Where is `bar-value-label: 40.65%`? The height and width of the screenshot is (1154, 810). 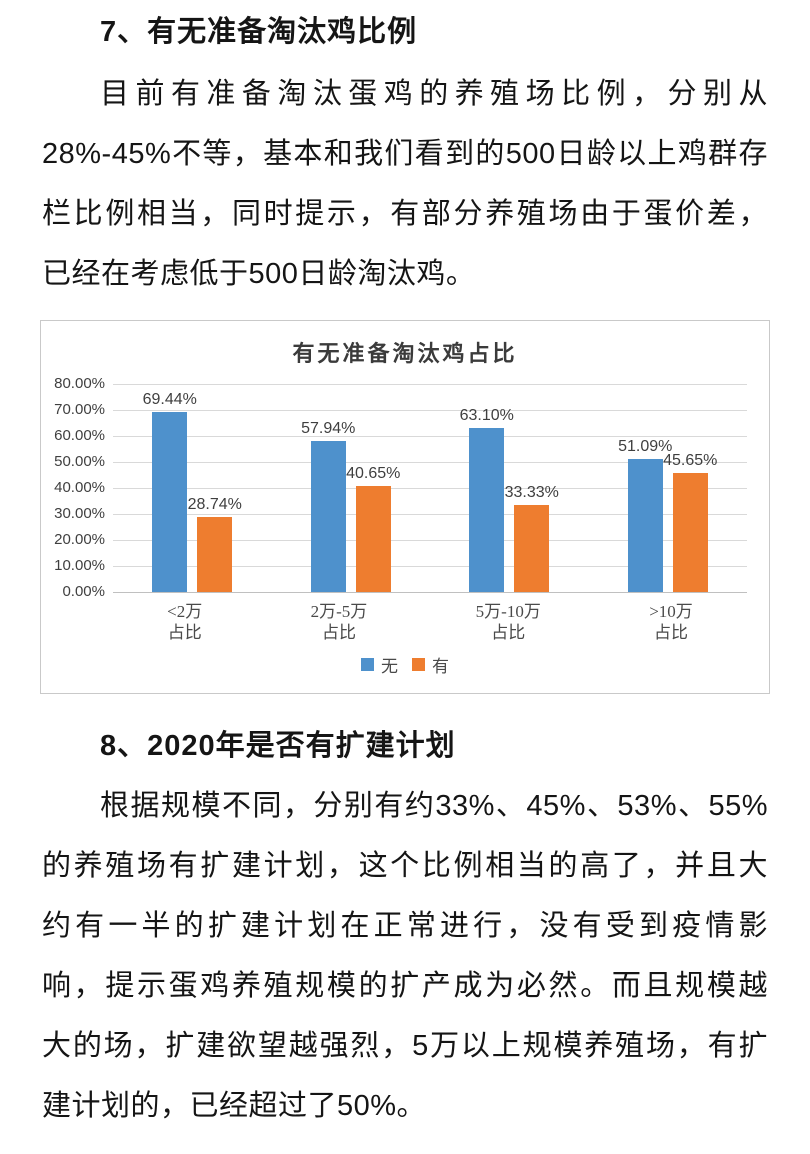 bar-value-label: 40.65% is located at coordinates (373, 474).